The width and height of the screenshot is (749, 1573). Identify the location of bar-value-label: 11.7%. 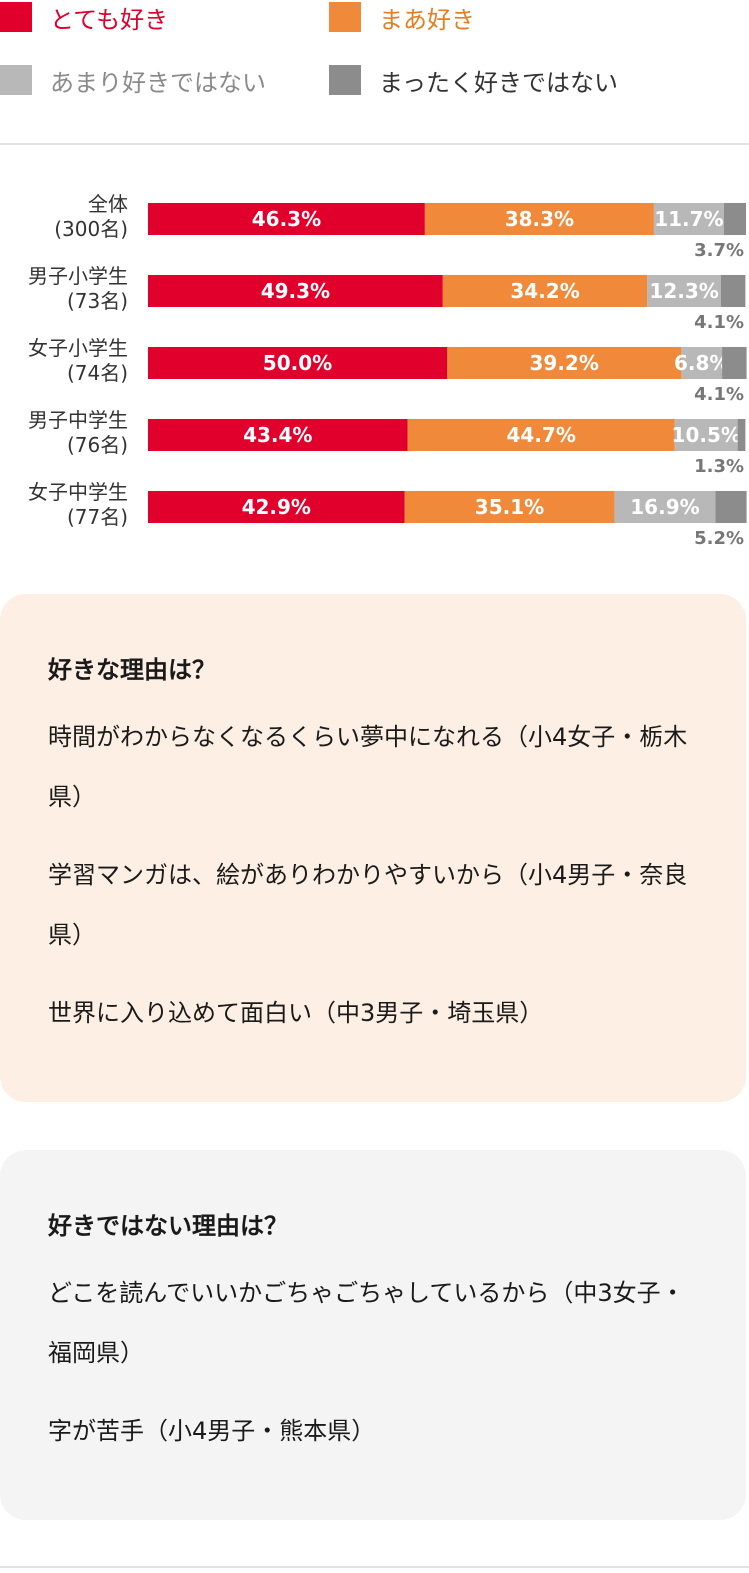
(688, 219).